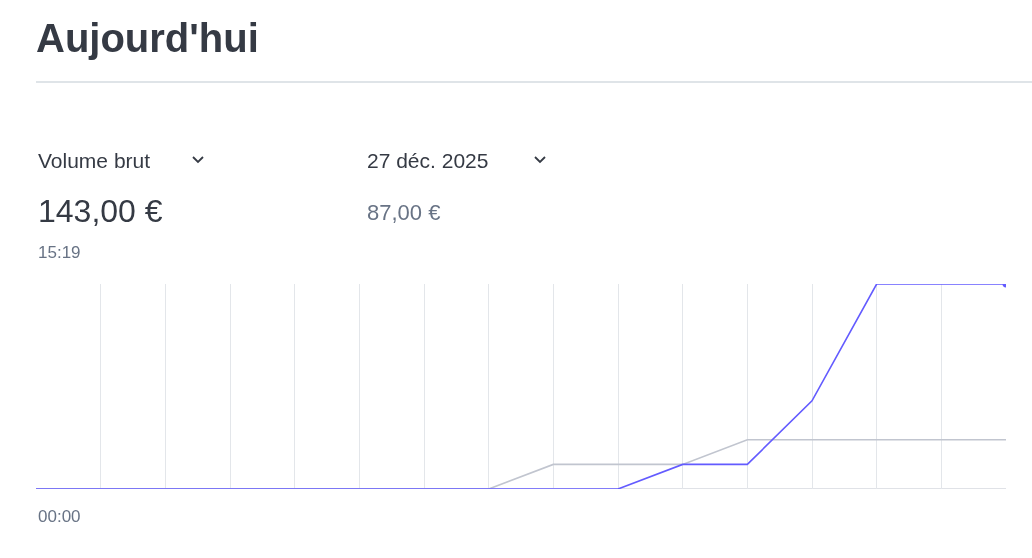 This screenshot has width=1032, height=558. What do you see at coordinates (59, 516) in the screenshot?
I see `text: 00:00` at bounding box center [59, 516].